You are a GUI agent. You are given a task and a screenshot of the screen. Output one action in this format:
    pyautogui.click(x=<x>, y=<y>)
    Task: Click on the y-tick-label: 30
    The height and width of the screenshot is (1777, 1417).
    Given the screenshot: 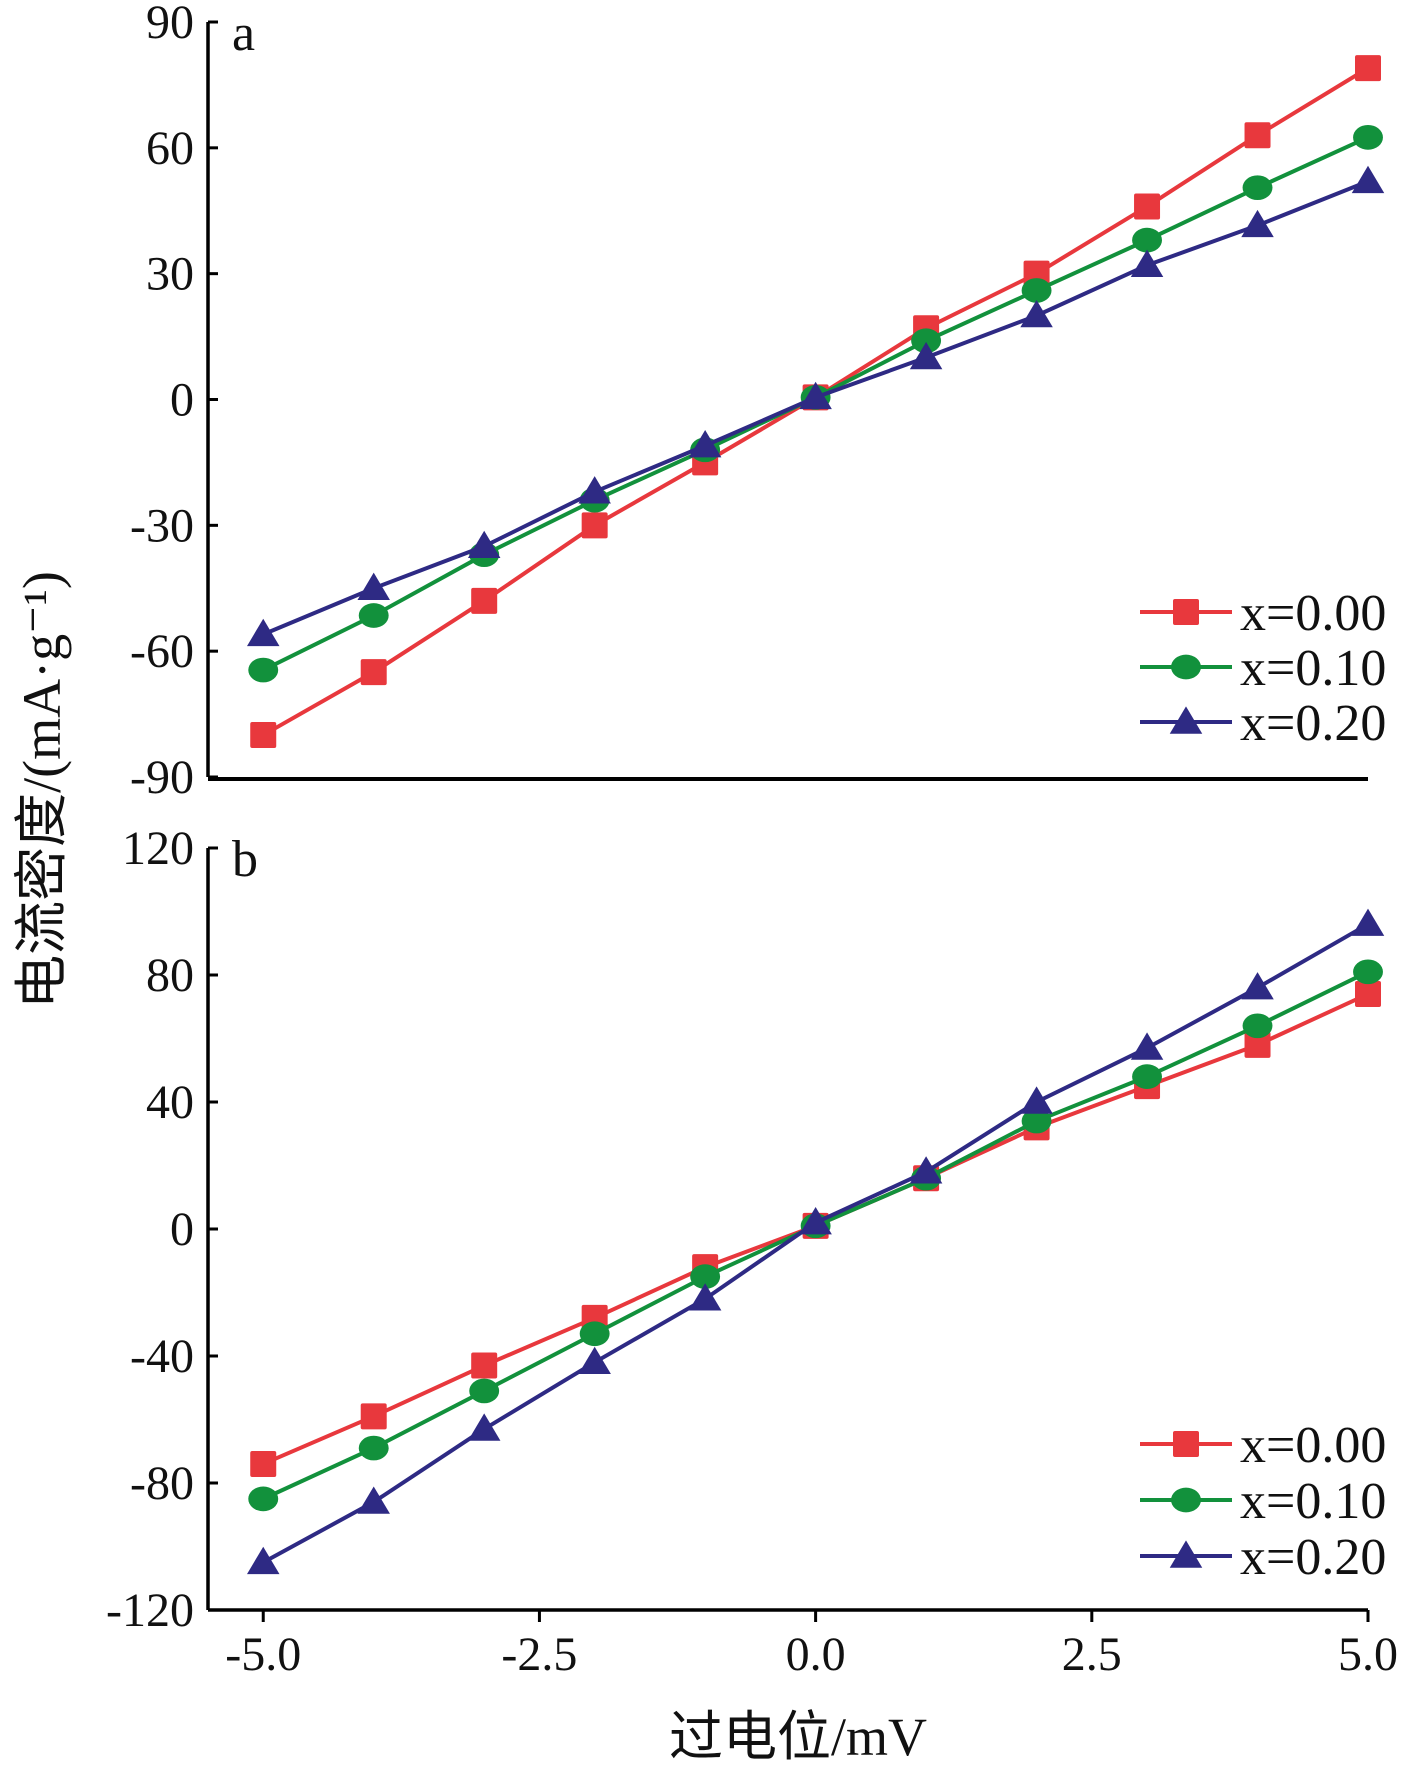 What is the action you would take?
    pyautogui.click(x=170, y=274)
    